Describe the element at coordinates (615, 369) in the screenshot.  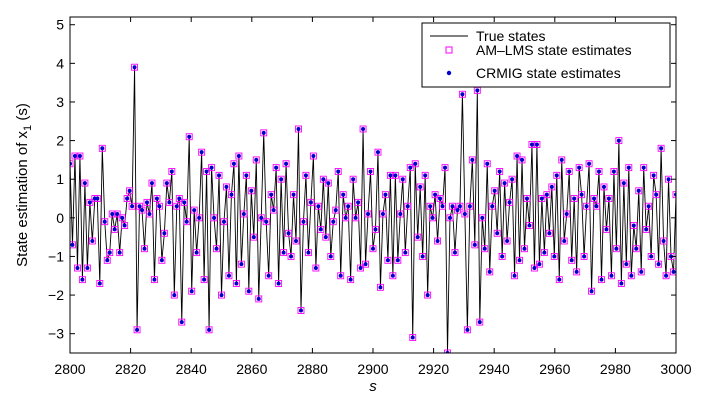
I see `x-tick-label: 2980` at that location.